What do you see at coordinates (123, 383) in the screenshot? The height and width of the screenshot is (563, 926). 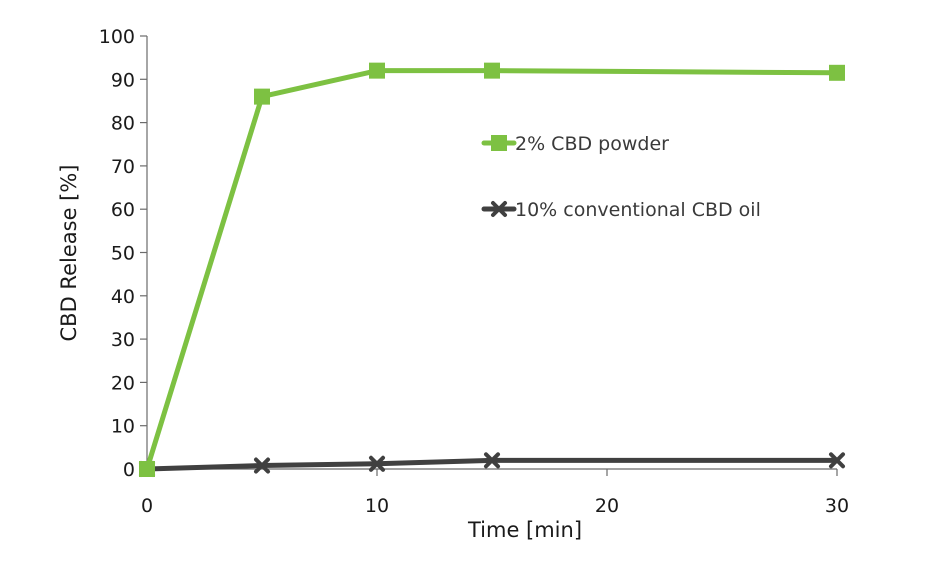 I see `y-tick-label: 20` at bounding box center [123, 383].